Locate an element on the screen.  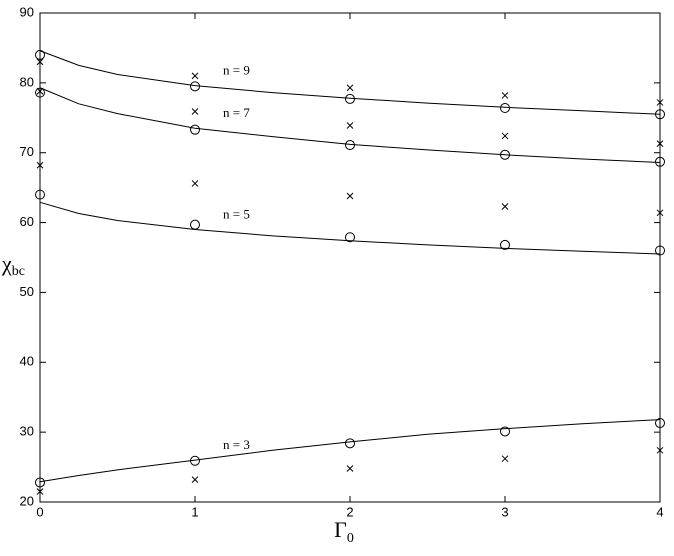
y-tick-label: 60 is located at coordinates (27, 221).